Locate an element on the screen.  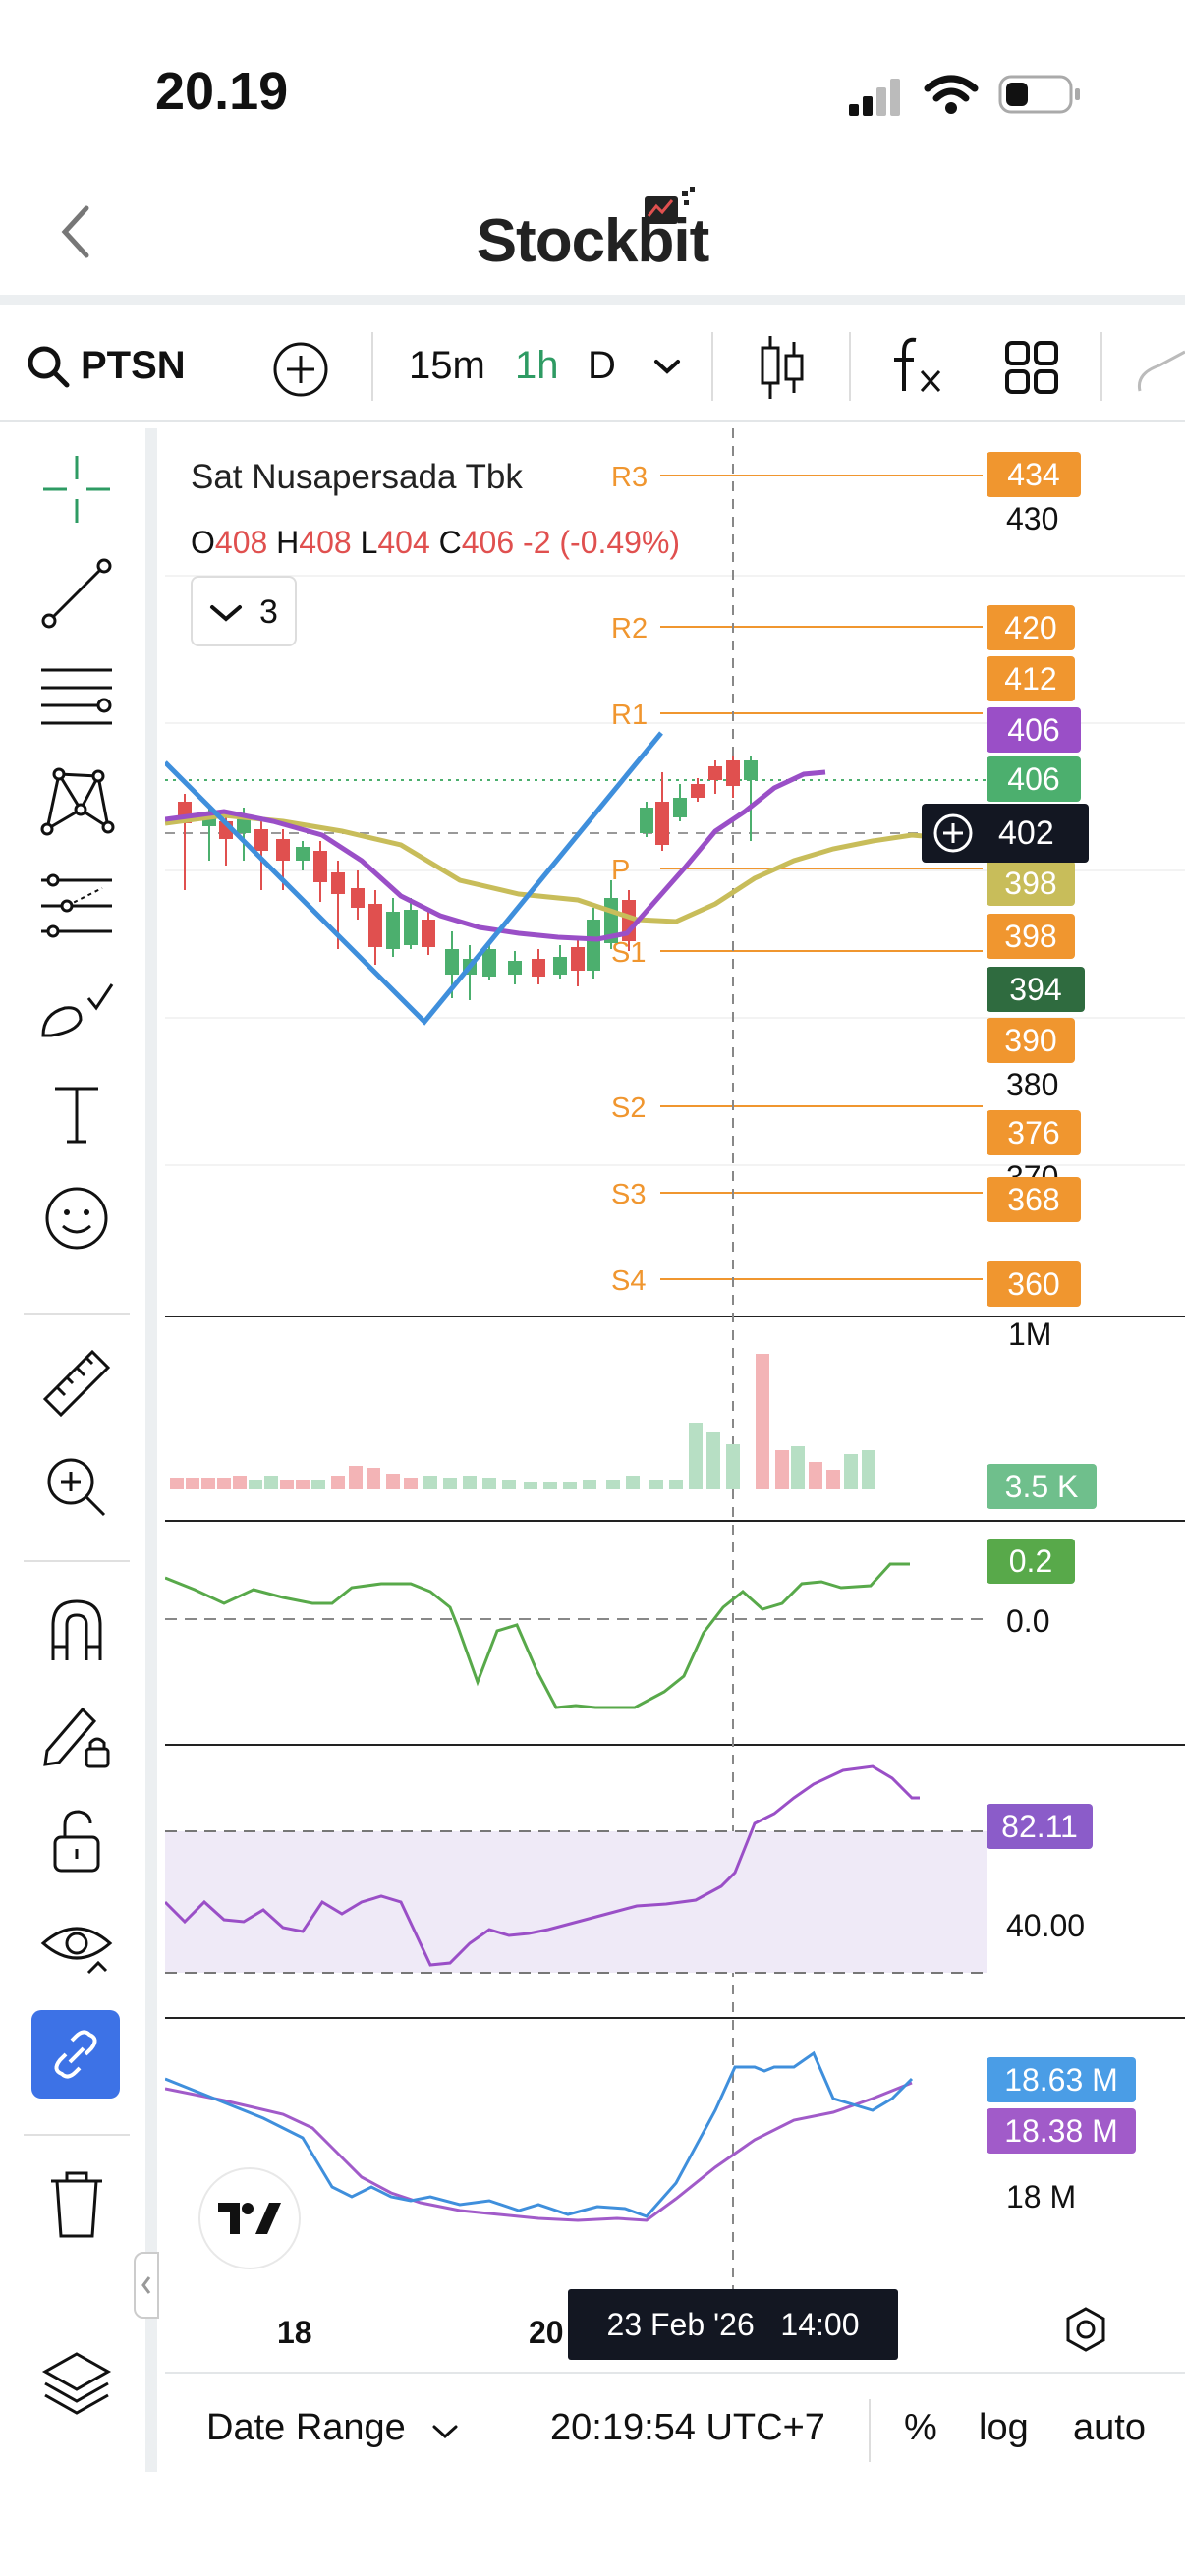
date-range-button: Date Range is located at coordinates (306, 2427).